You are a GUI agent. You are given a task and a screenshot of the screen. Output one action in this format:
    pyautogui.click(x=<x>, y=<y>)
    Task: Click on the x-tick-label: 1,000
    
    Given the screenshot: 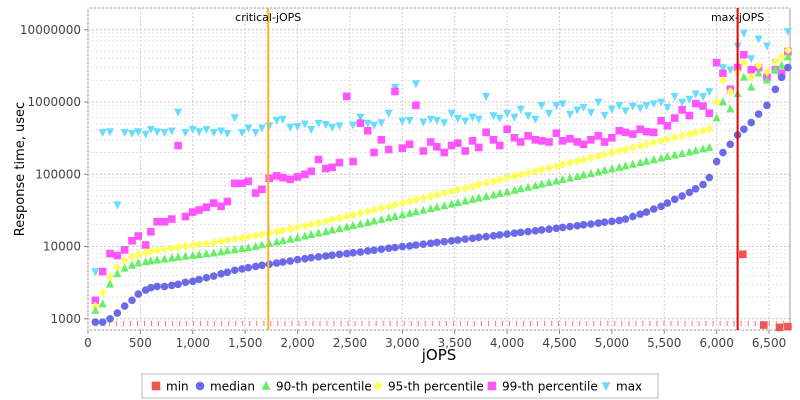 What is the action you would take?
    pyautogui.click(x=193, y=343)
    